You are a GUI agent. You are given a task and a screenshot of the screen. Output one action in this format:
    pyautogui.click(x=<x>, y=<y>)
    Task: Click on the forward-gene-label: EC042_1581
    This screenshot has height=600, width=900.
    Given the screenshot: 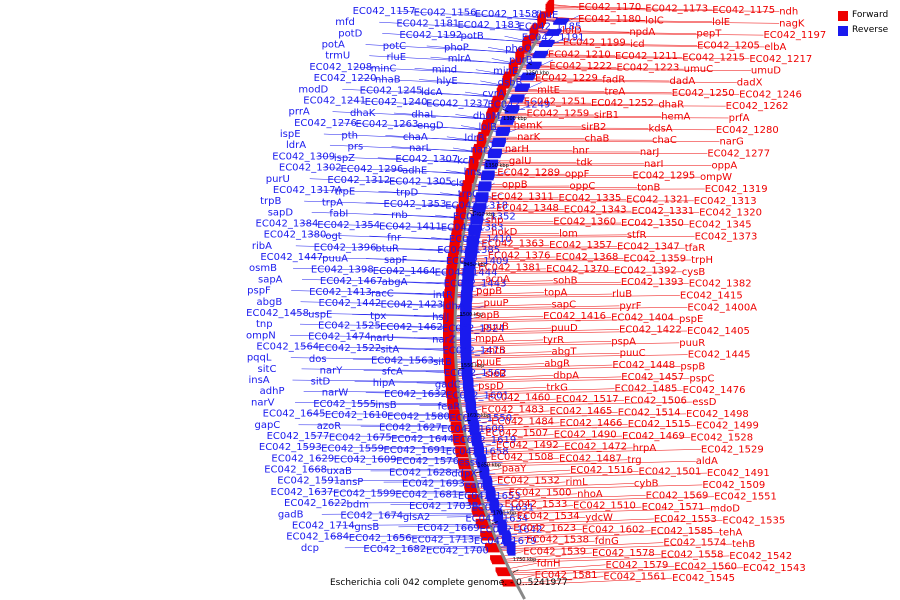 What is the action you would take?
    pyautogui.click(x=566, y=575)
    